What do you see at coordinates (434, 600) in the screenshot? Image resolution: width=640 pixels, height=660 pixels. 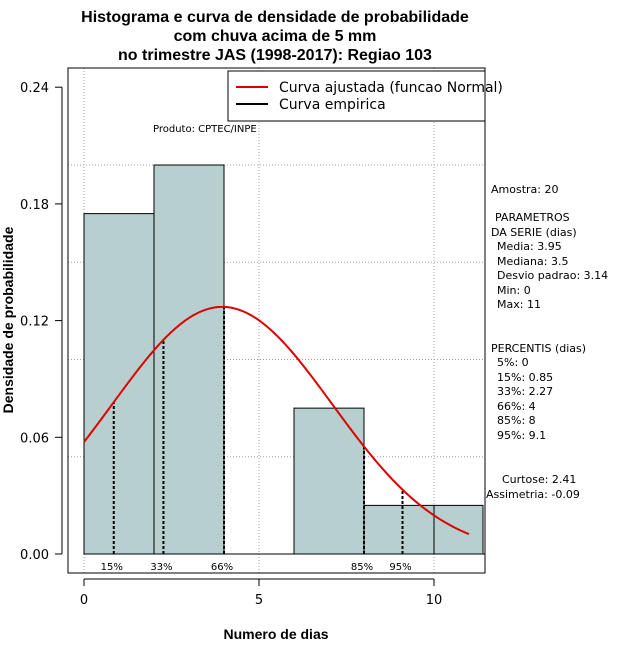 I see `x-tick-label-2: 10` at bounding box center [434, 600].